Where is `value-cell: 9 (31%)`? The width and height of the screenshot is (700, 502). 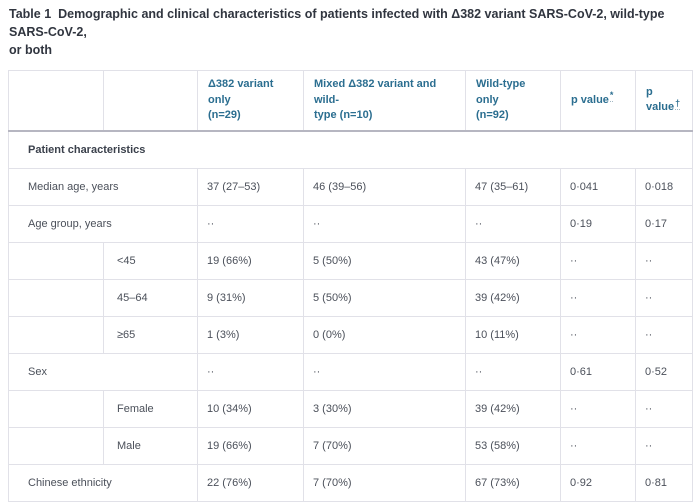 value-cell: 9 (31%) is located at coordinates (250, 298).